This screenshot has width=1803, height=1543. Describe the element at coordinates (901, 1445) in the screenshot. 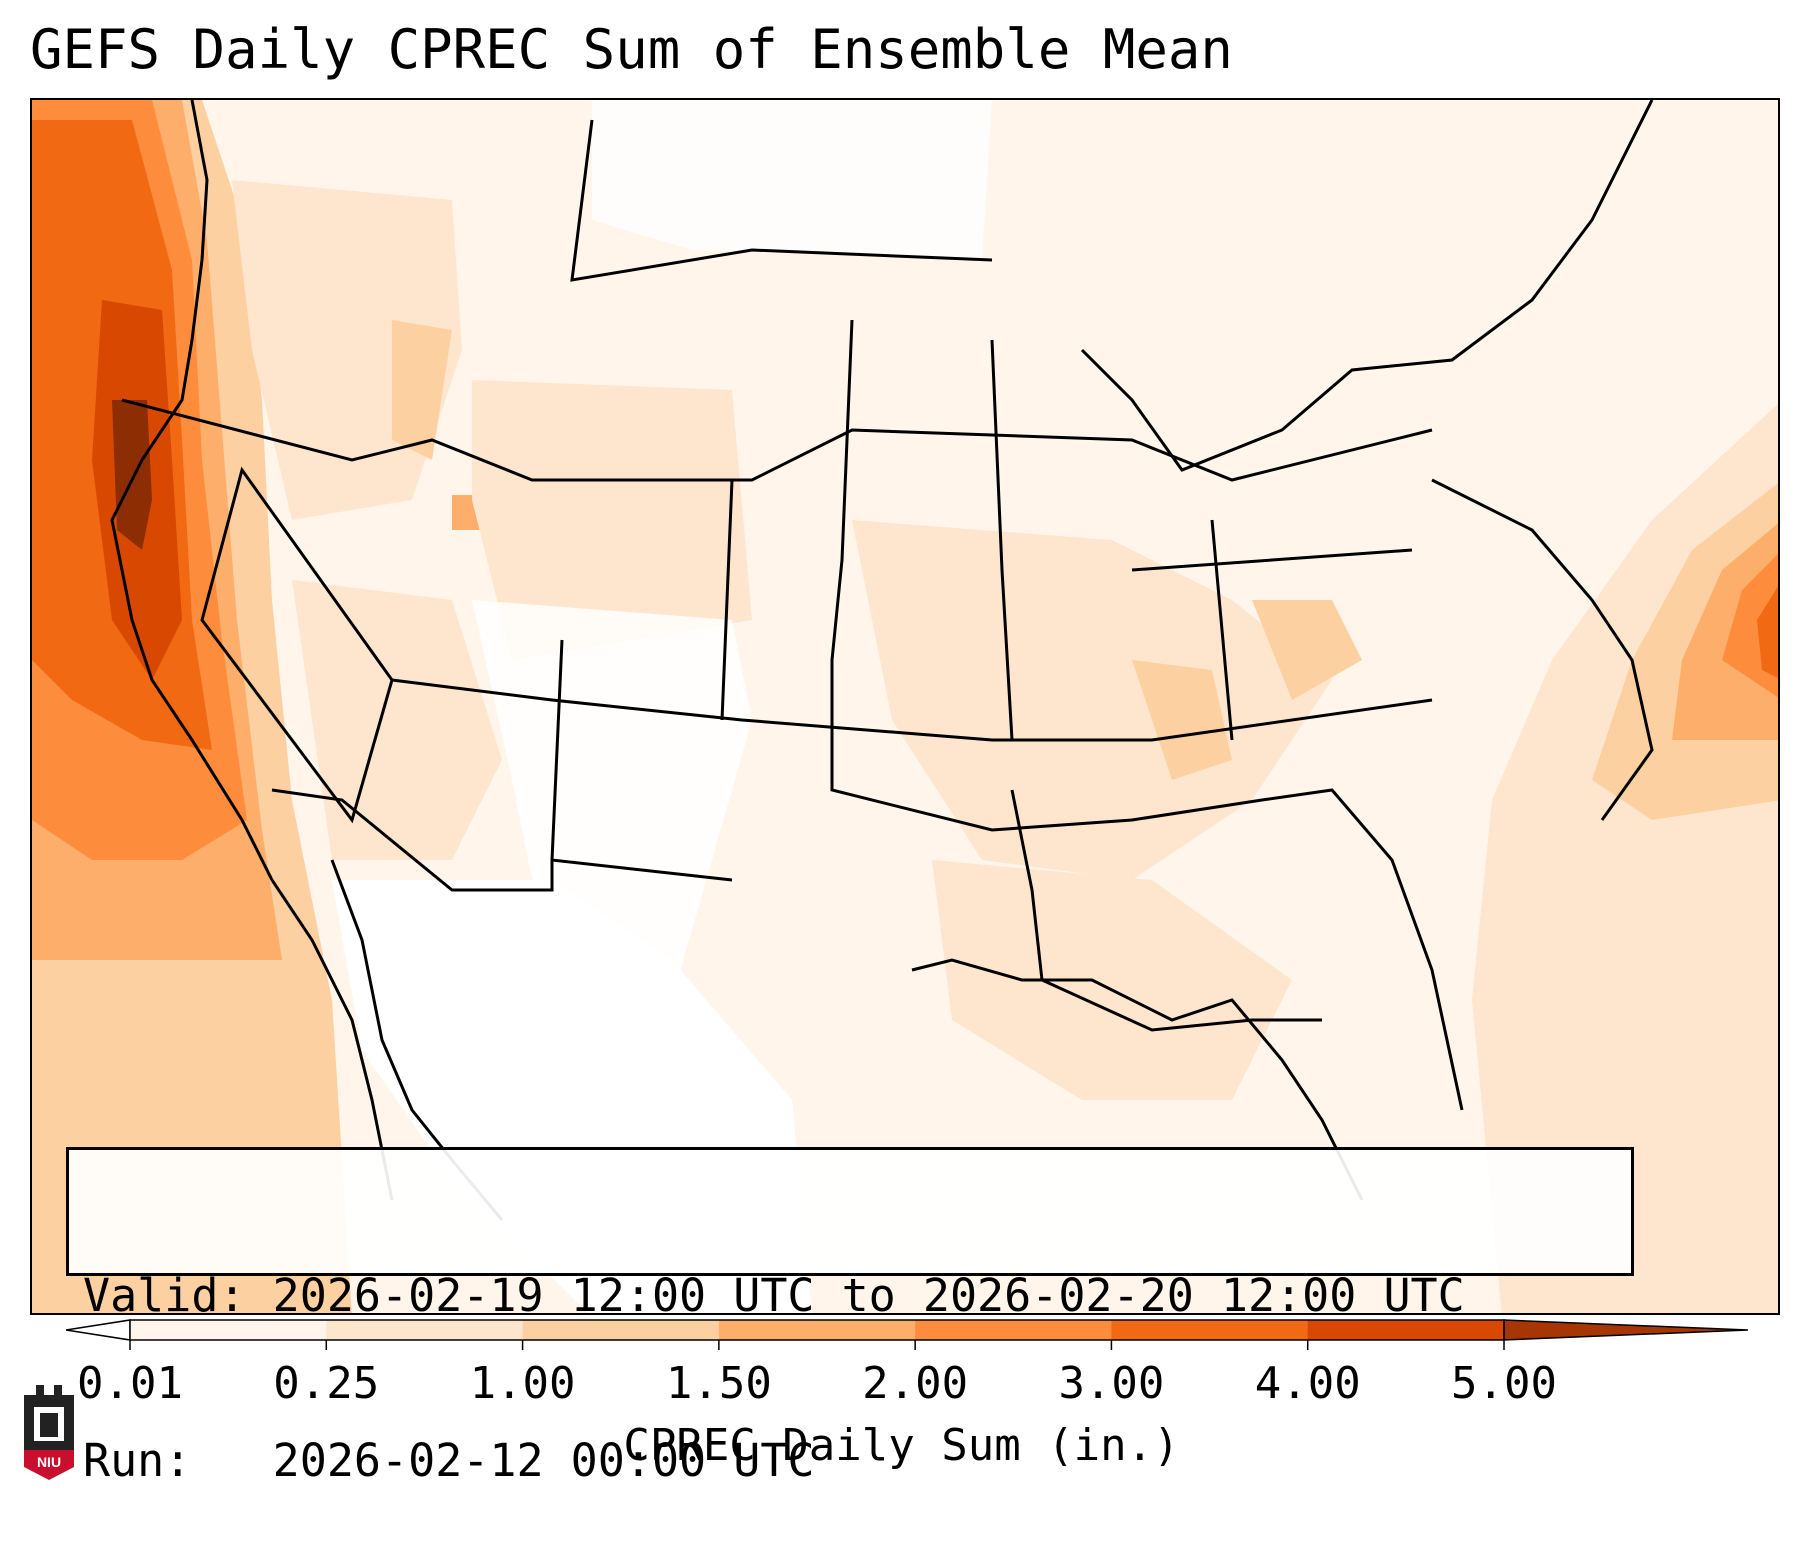

I see `colorbar-label: CPREC Daily Sum (in.)` at that location.